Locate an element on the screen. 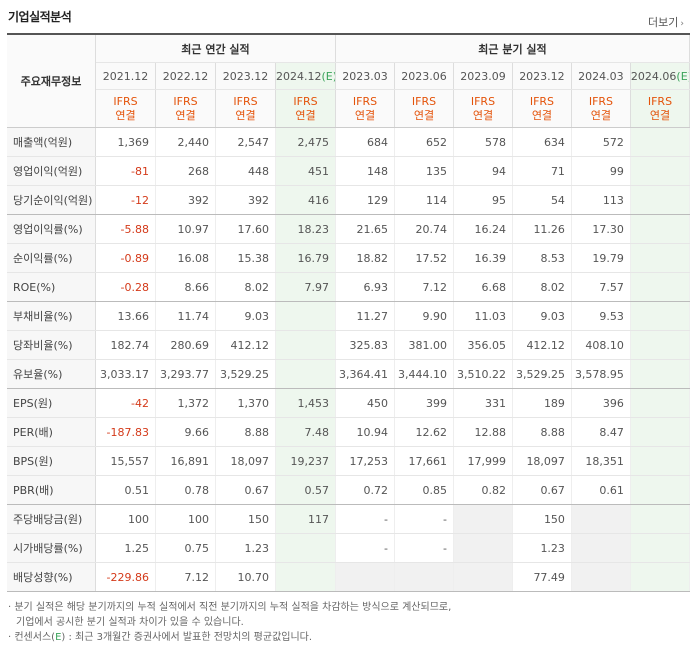  annual-cell: 117 is located at coordinates (306, 519).